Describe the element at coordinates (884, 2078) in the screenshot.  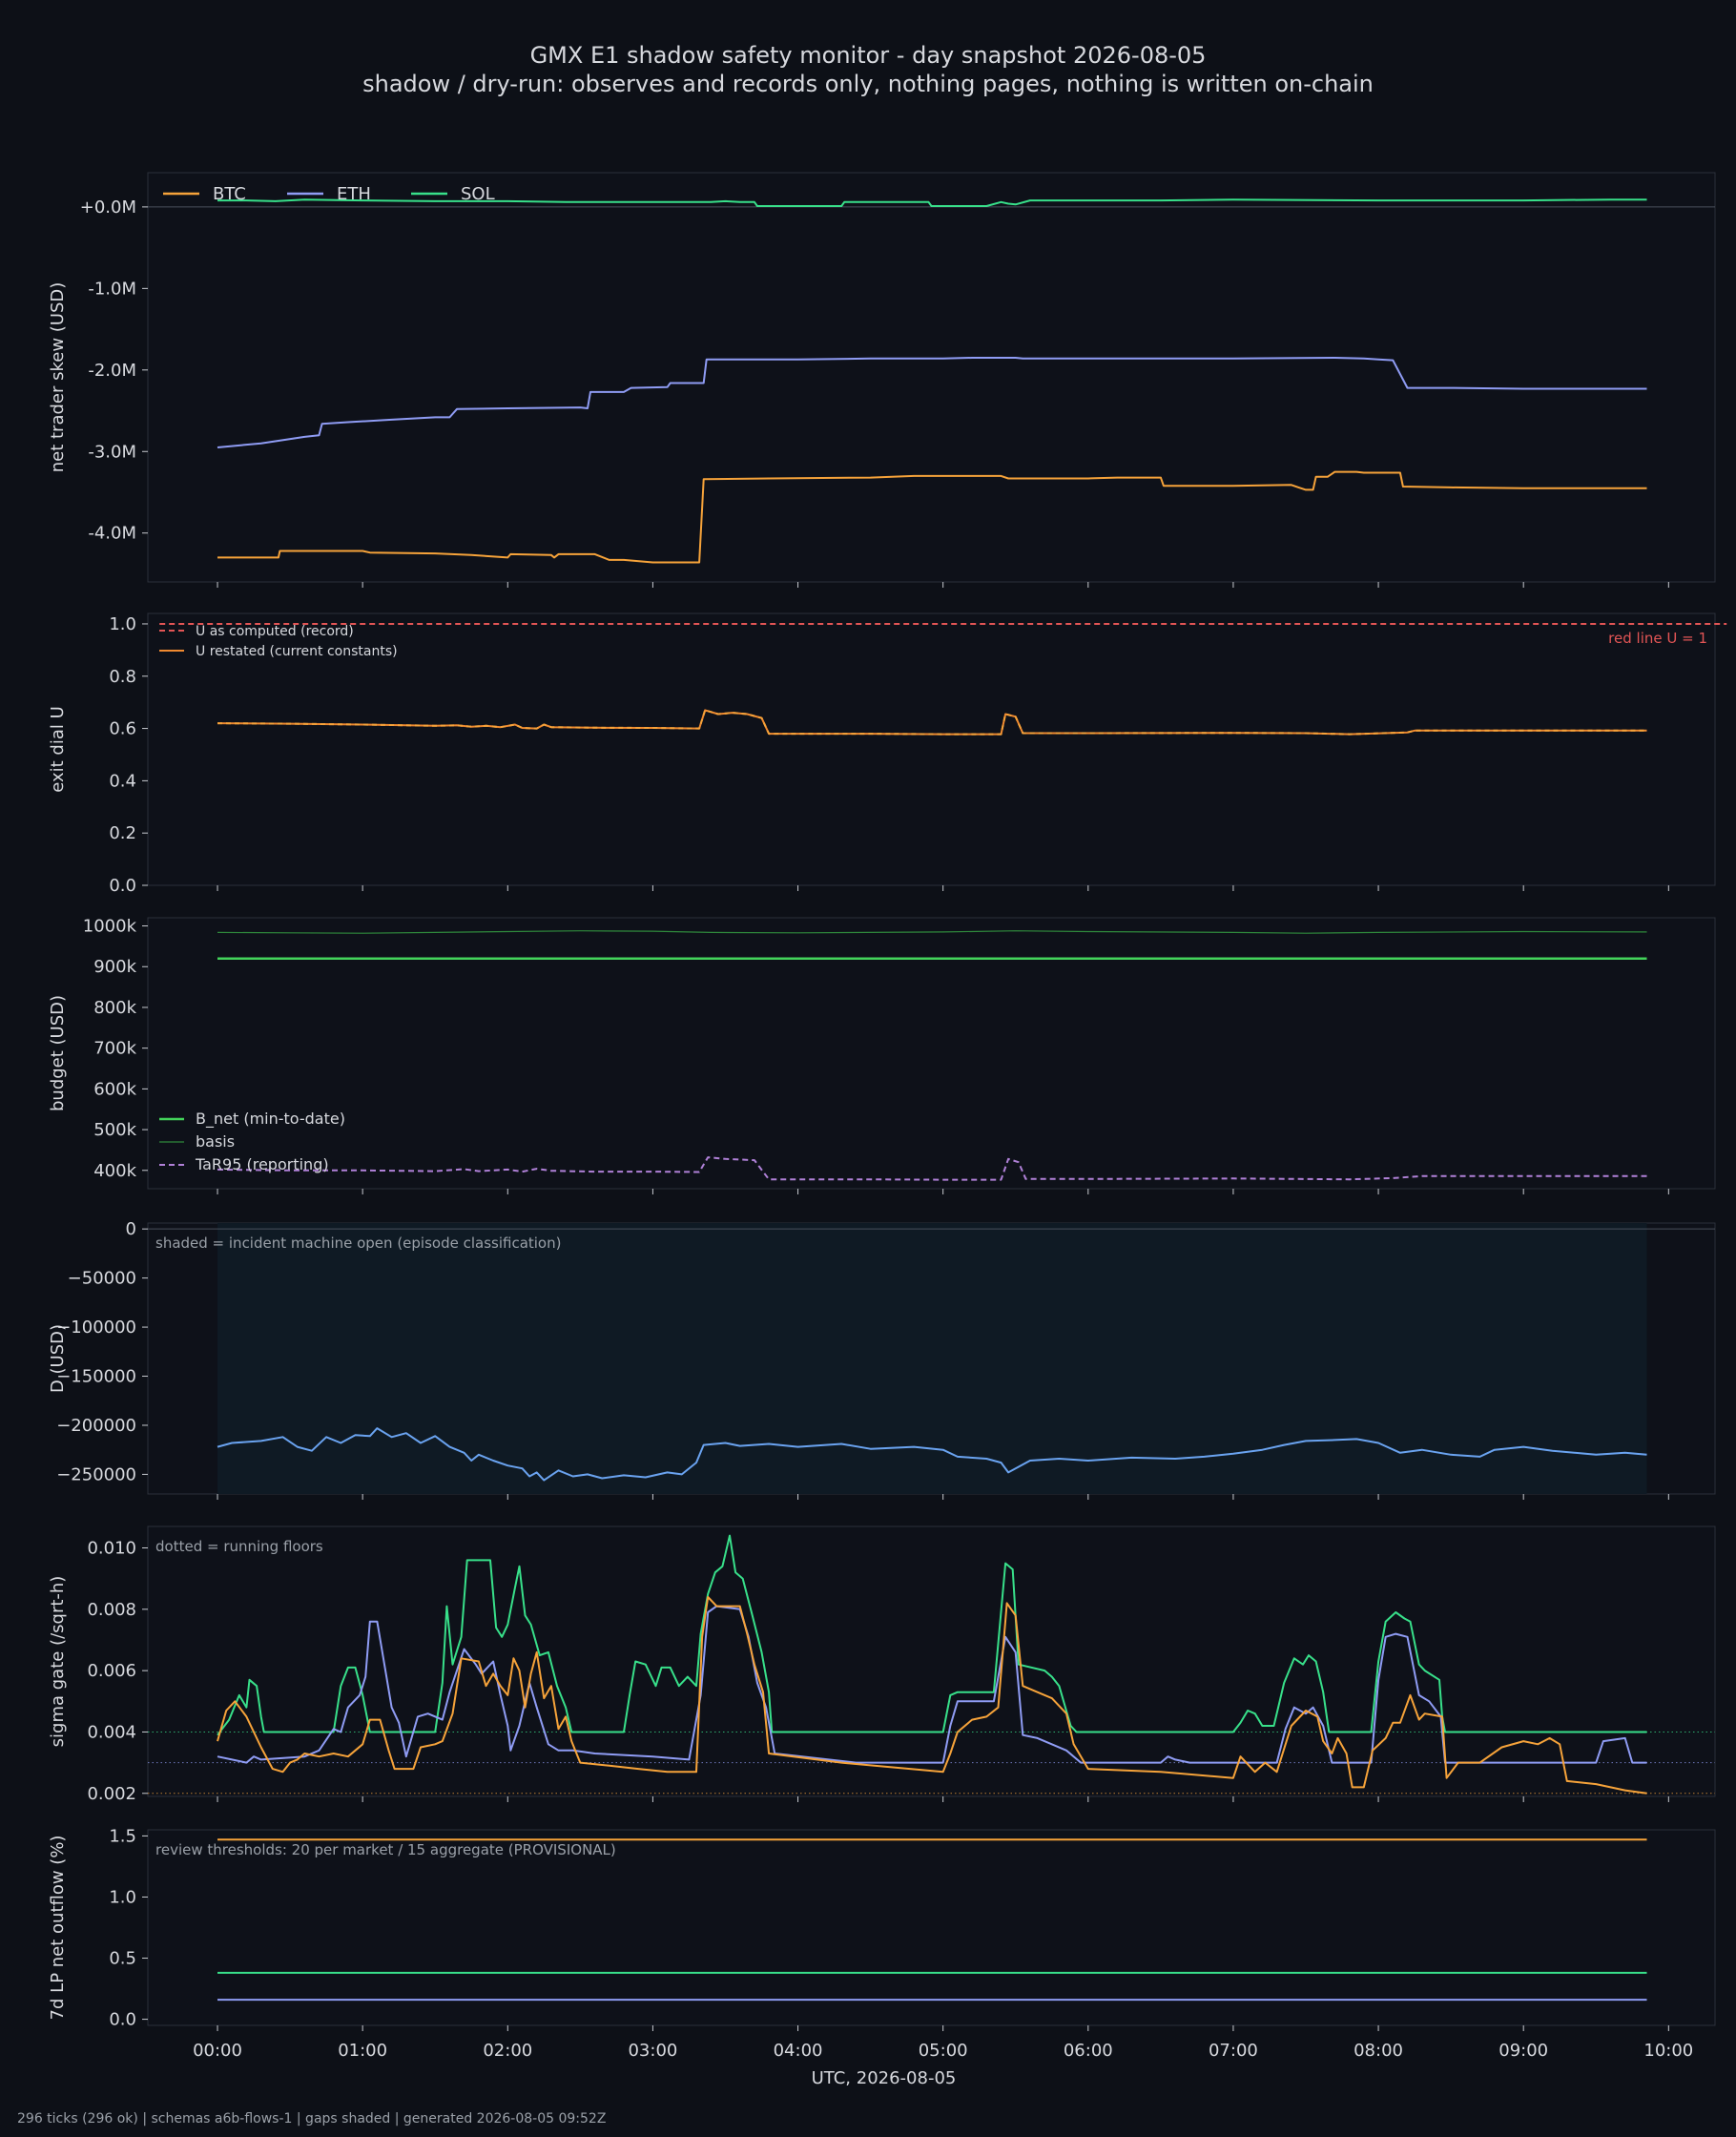
I see `x-axis-label: UTC, 2026-08-05` at that location.